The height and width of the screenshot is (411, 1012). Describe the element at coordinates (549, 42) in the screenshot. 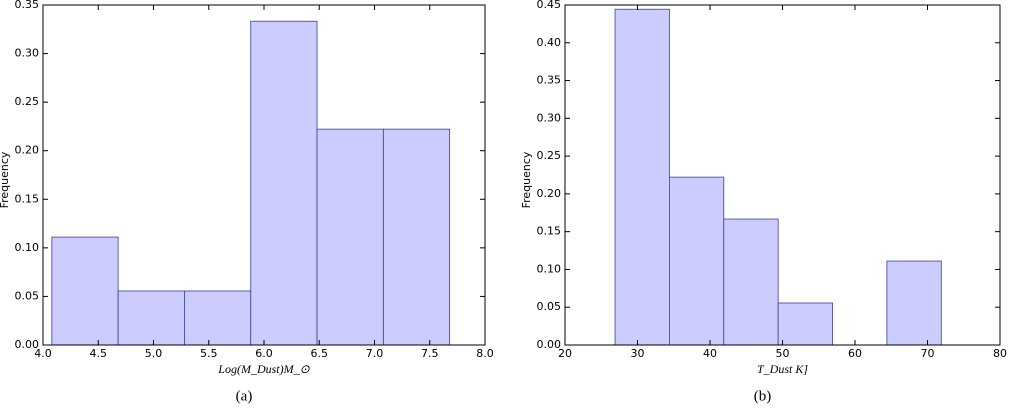

I see `y-tick-label: 0.40` at that location.